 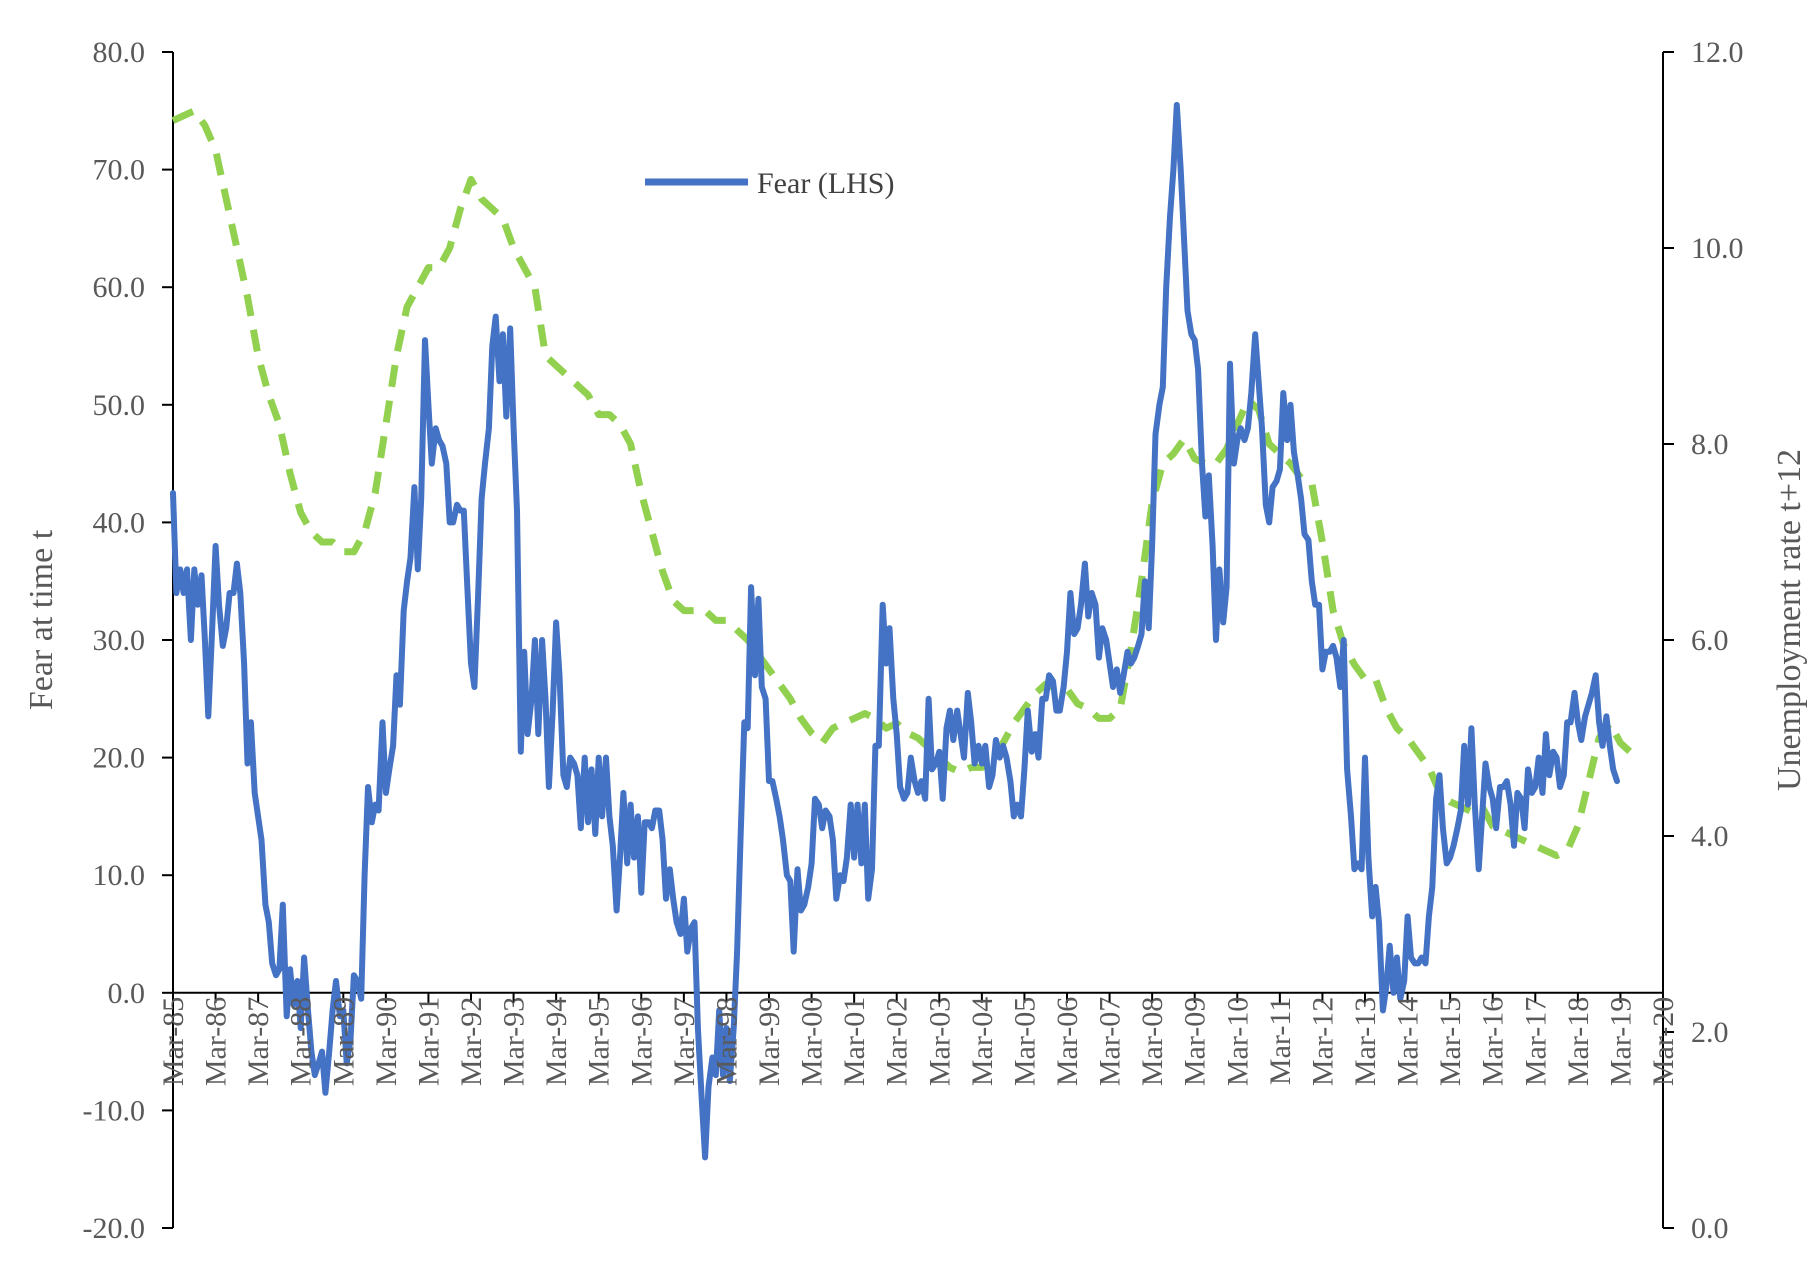 I want to click on x-axis-tick-label: Mar-00, so click(x=812, y=1041).